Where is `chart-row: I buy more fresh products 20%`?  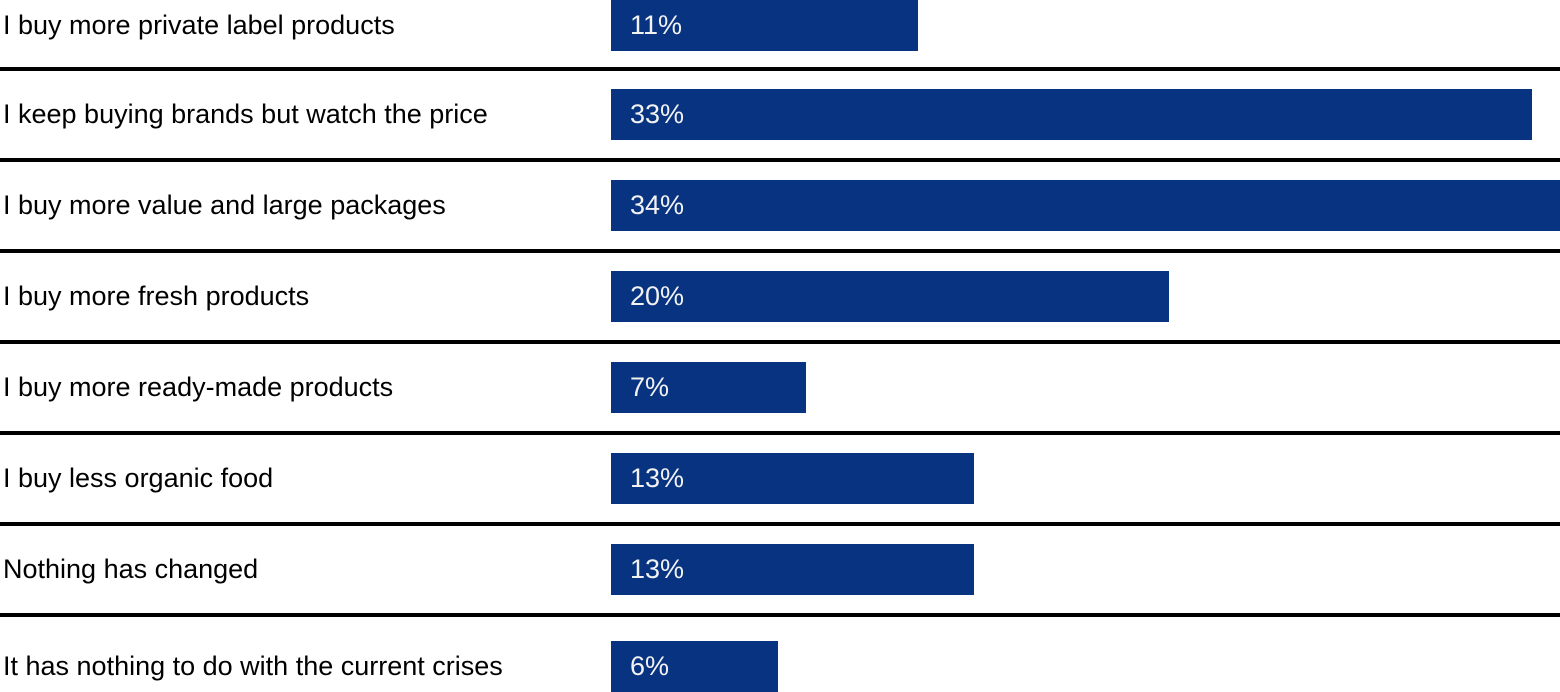 chart-row: I buy more fresh products 20% is located at coordinates (780, 298).